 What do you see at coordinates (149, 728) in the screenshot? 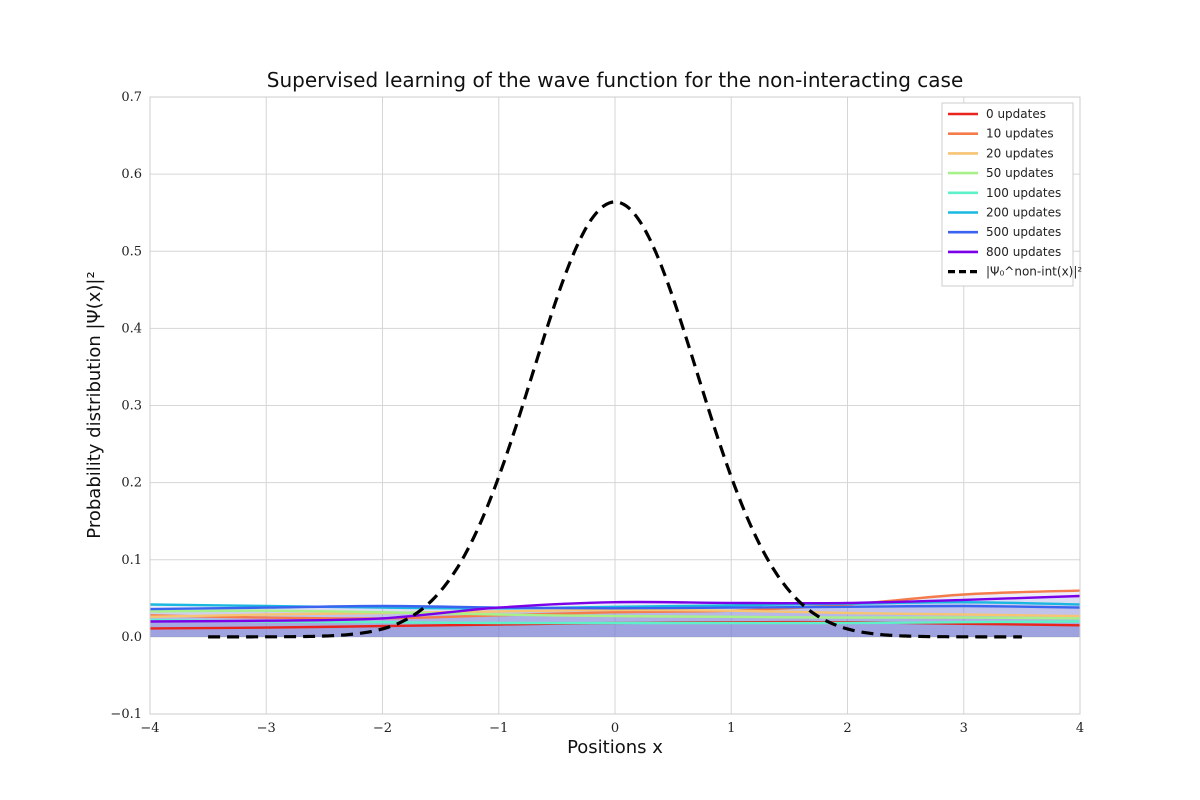
I see `x-tick-label: −4` at bounding box center [149, 728].